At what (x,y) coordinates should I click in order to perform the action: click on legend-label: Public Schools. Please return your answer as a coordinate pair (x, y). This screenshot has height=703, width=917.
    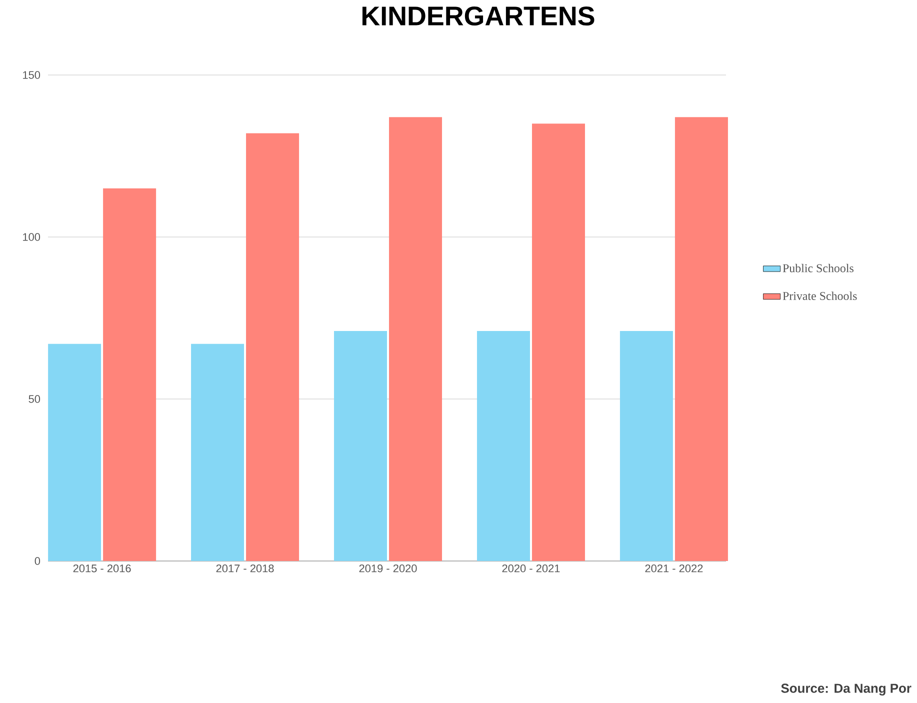
    Looking at the image, I should click on (818, 268).